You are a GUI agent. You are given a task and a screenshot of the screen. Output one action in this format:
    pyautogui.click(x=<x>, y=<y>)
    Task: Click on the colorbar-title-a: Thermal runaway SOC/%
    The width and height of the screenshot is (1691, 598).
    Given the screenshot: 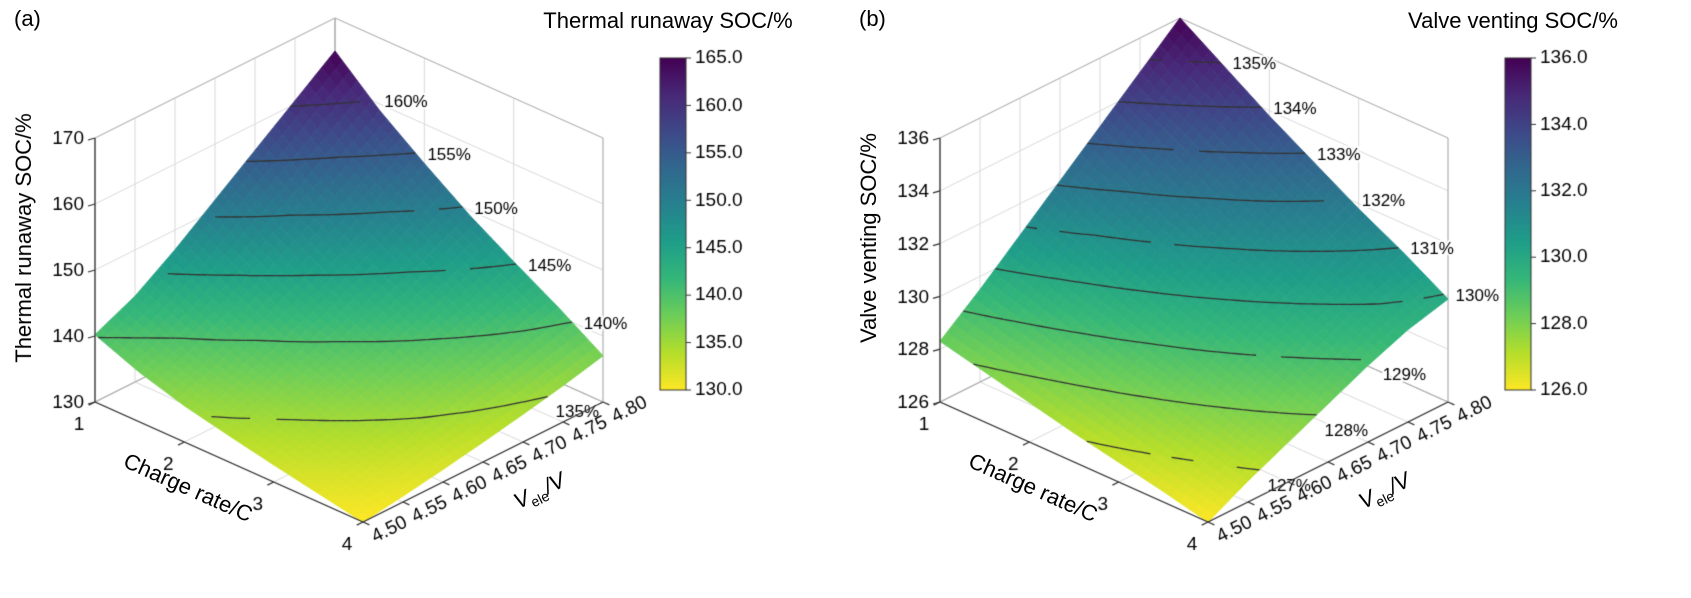 What is the action you would take?
    pyautogui.click(x=668, y=20)
    